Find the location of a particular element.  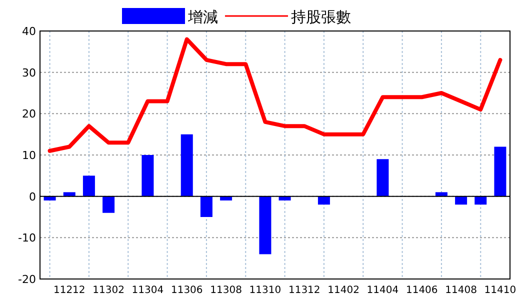

x-tick-label: 11302 is located at coordinates (108, 290).